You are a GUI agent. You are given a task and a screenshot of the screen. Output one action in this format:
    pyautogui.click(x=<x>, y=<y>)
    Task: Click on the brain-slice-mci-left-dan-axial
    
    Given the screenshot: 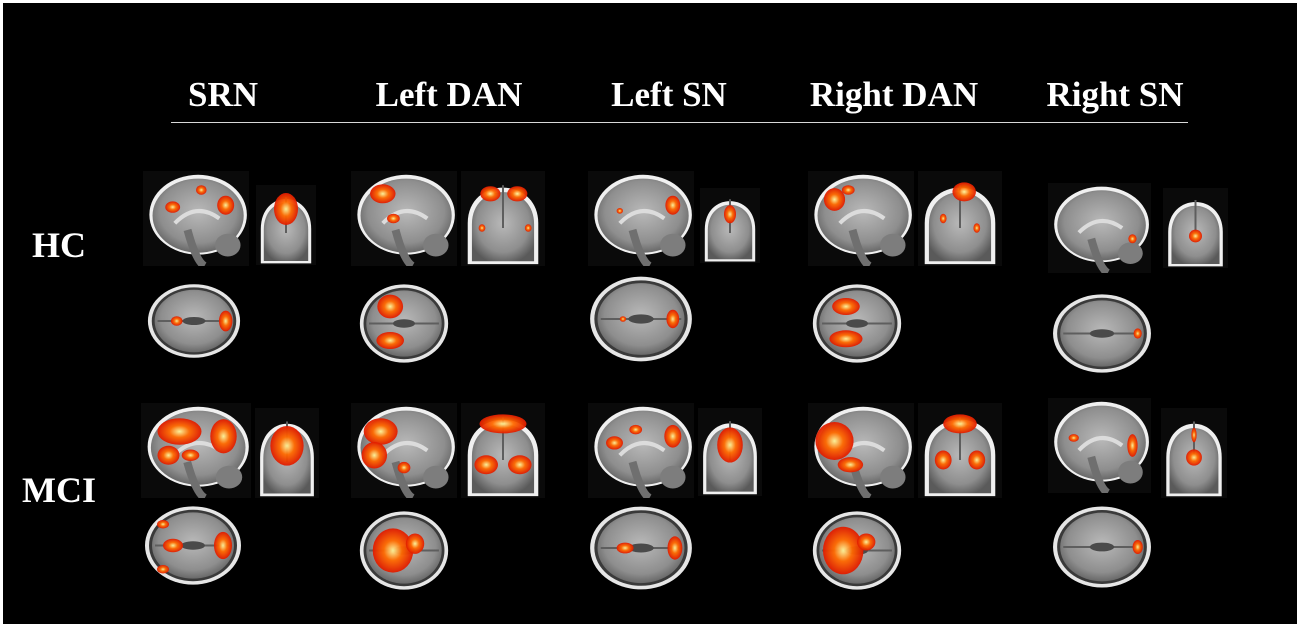 What is the action you would take?
    pyautogui.click(x=404, y=550)
    